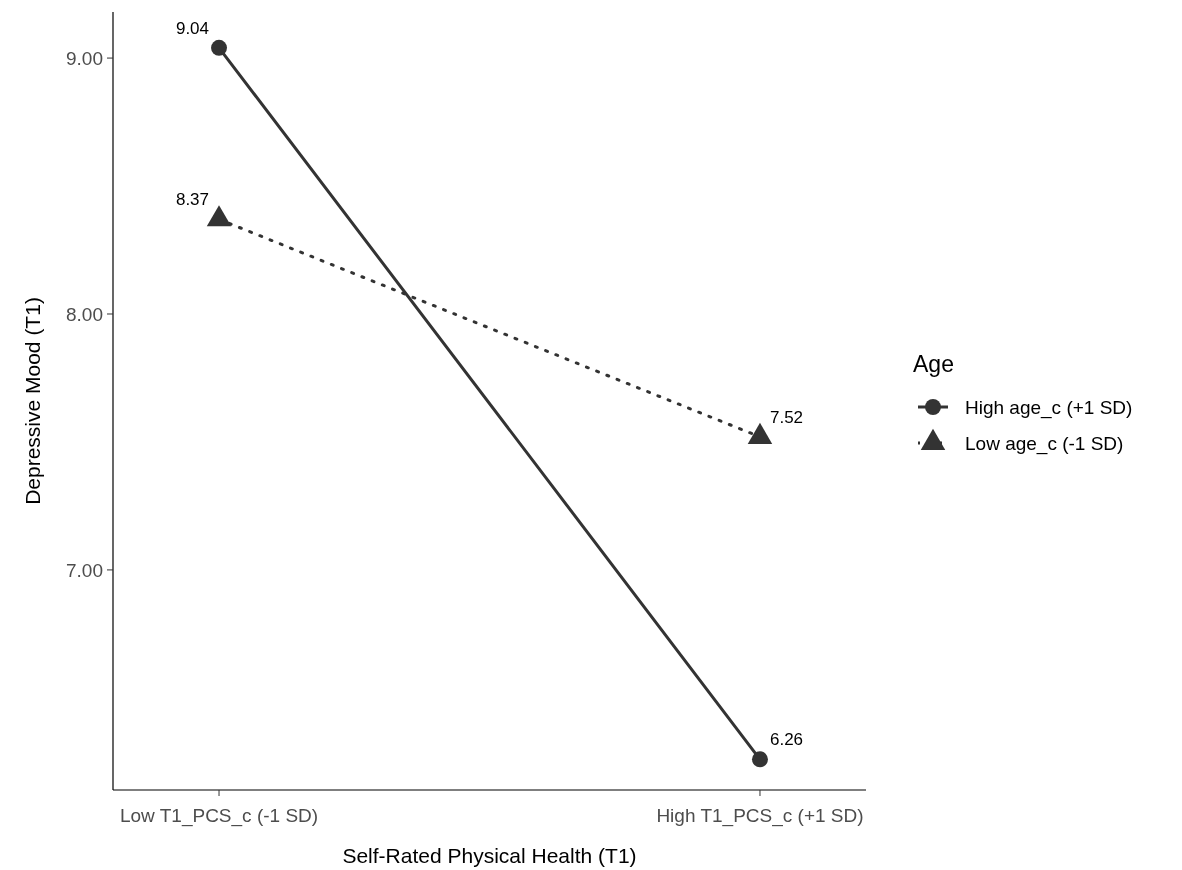 Image resolution: width=1182 pixels, height=870 pixels. What do you see at coordinates (84, 570) in the screenshot?
I see `y-tick-label: 7.00` at bounding box center [84, 570].